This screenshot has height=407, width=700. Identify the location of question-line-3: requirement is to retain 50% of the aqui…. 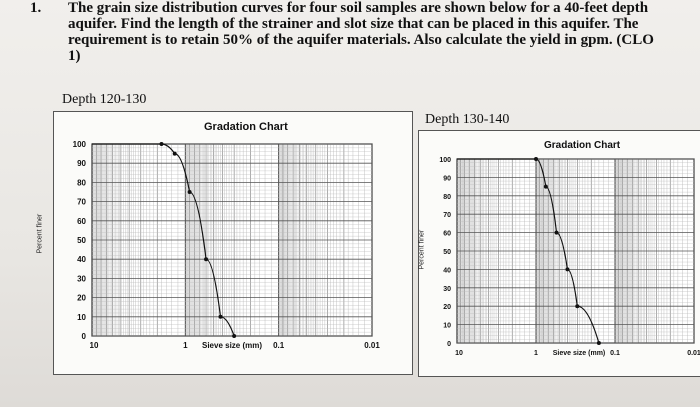
(361, 40).